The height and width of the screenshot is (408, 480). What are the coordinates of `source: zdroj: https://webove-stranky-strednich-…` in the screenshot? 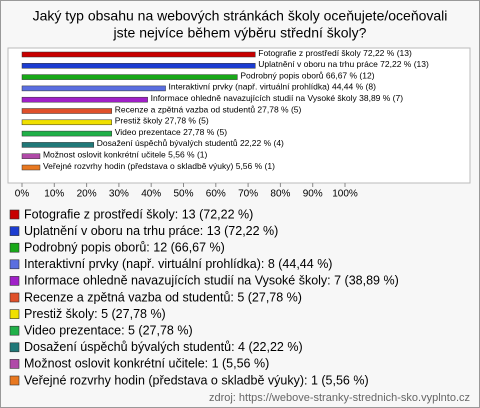 It's located at (339, 398).